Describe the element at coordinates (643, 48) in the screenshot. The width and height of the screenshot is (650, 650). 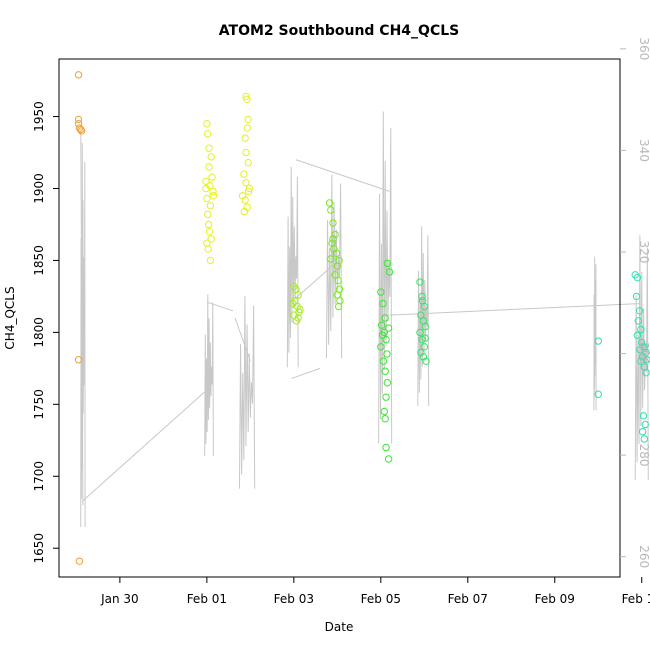
I see `y2-tick-label: 360` at that location.